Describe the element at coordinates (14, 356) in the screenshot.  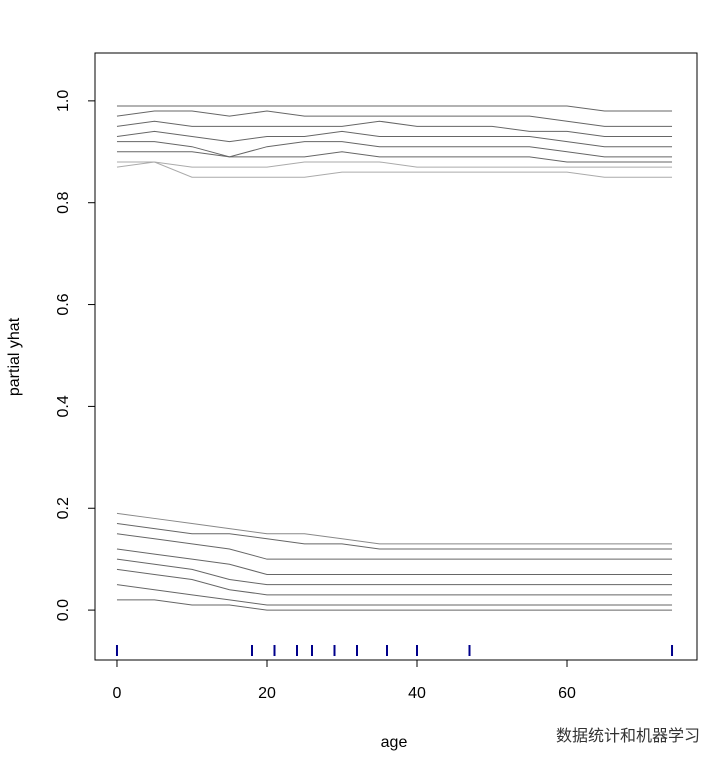
I see `y-axis-label: partial yhat` at that location.